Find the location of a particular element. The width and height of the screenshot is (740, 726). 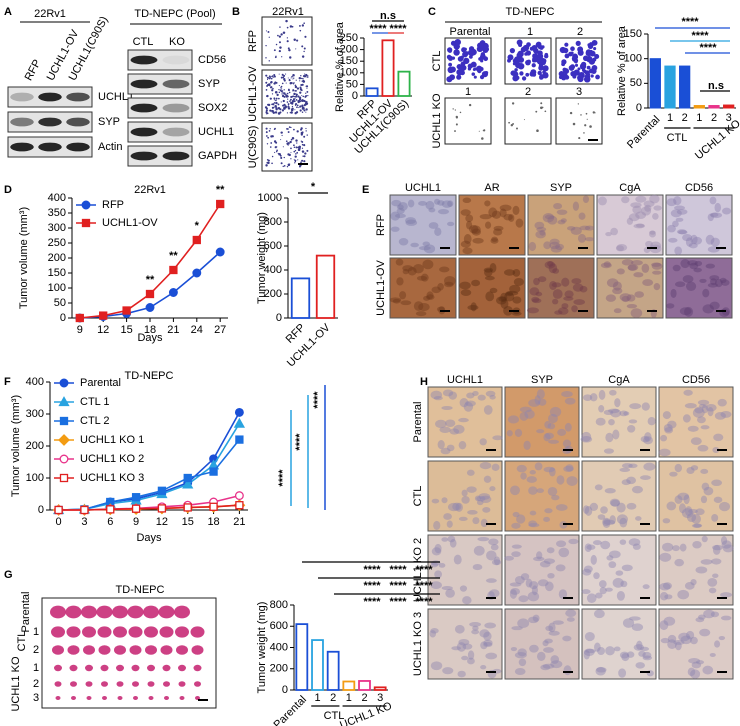

band-label: UCHL1 is located at coordinates (116, 97).